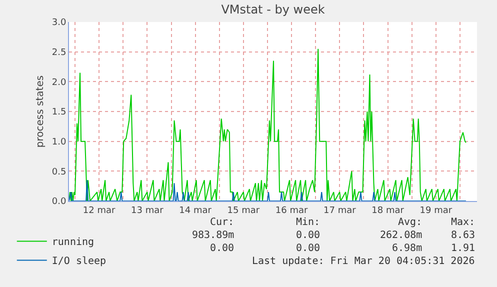  What do you see at coordinates (308, 222) in the screenshot?
I see `text: Min:` at bounding box center [308, 222].